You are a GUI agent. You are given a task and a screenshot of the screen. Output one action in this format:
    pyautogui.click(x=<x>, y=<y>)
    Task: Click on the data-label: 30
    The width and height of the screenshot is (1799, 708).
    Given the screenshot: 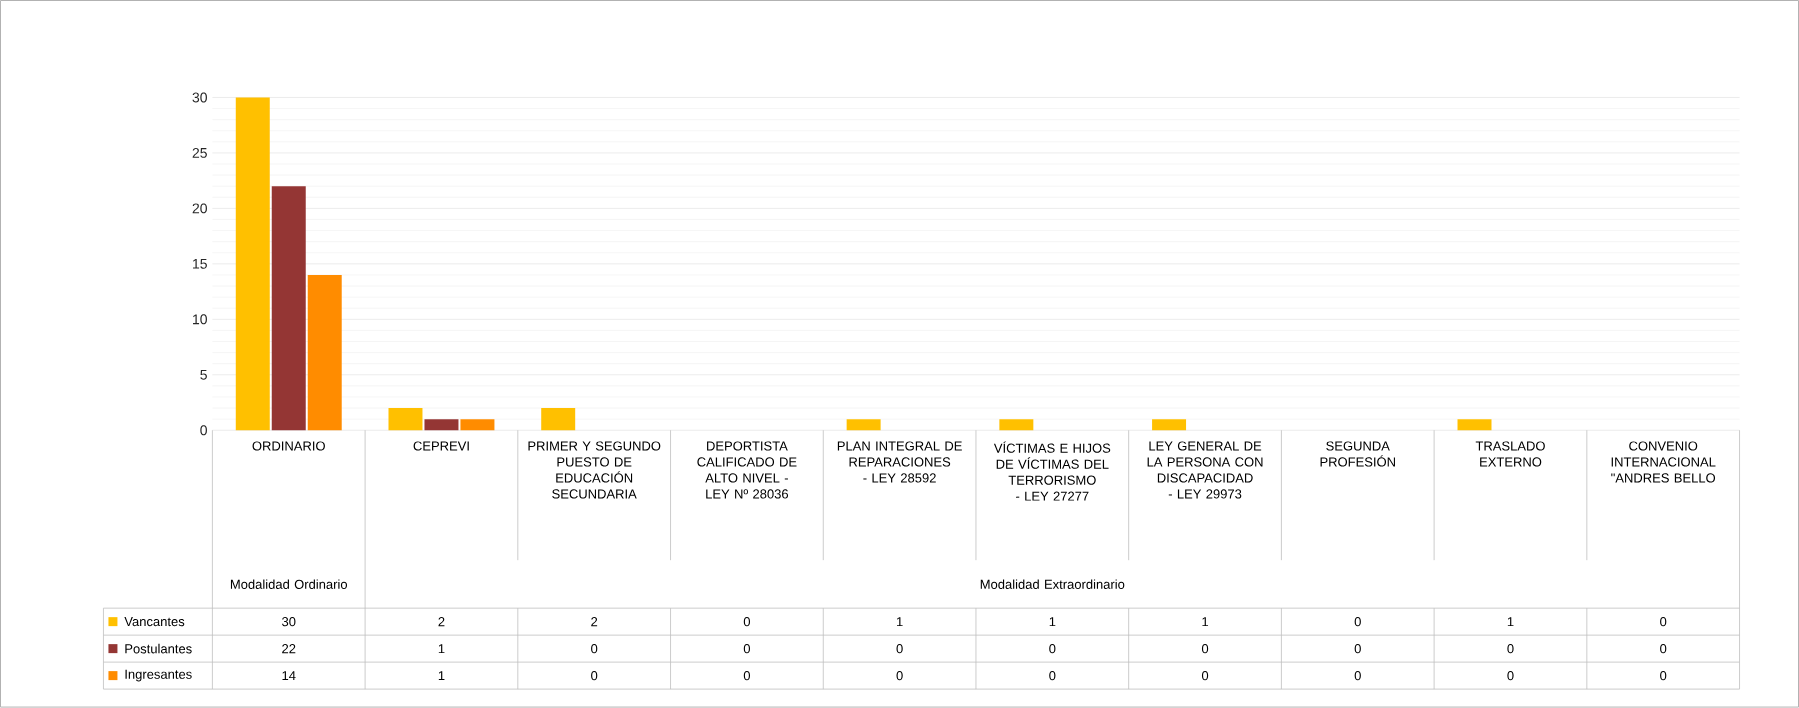 What is the action you would take?
    pyautogui.click(x=289, y=622)
    